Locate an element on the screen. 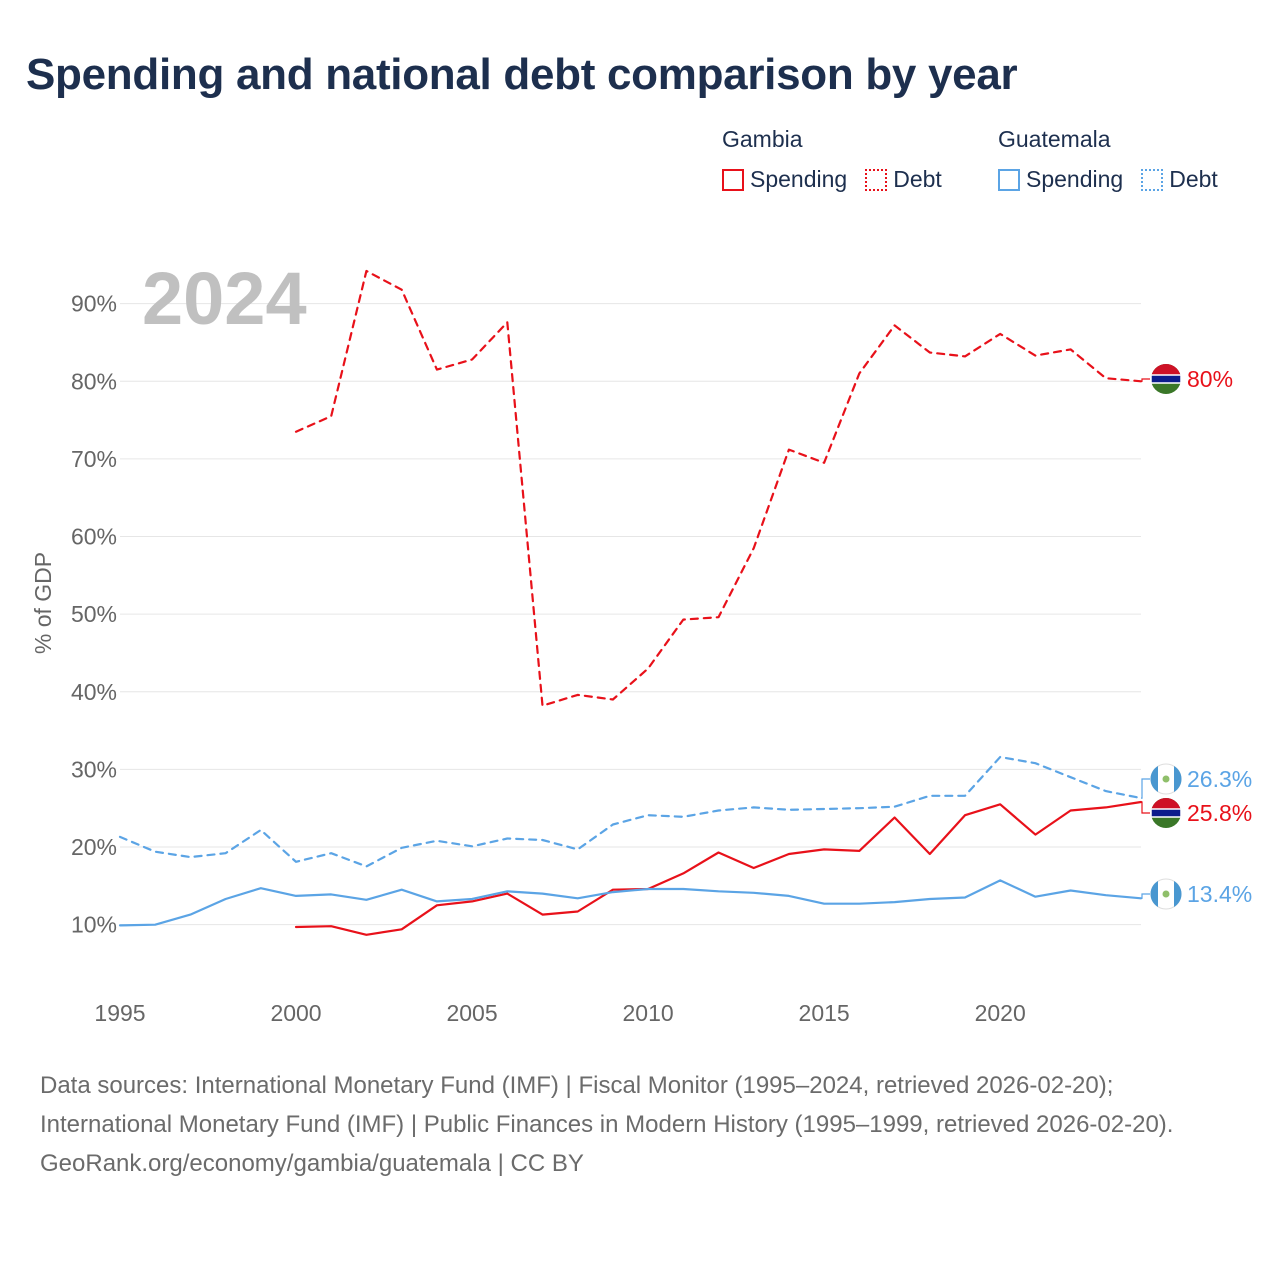  legend-item-gambia-spending: Spending is located at coordinates (784, 179).